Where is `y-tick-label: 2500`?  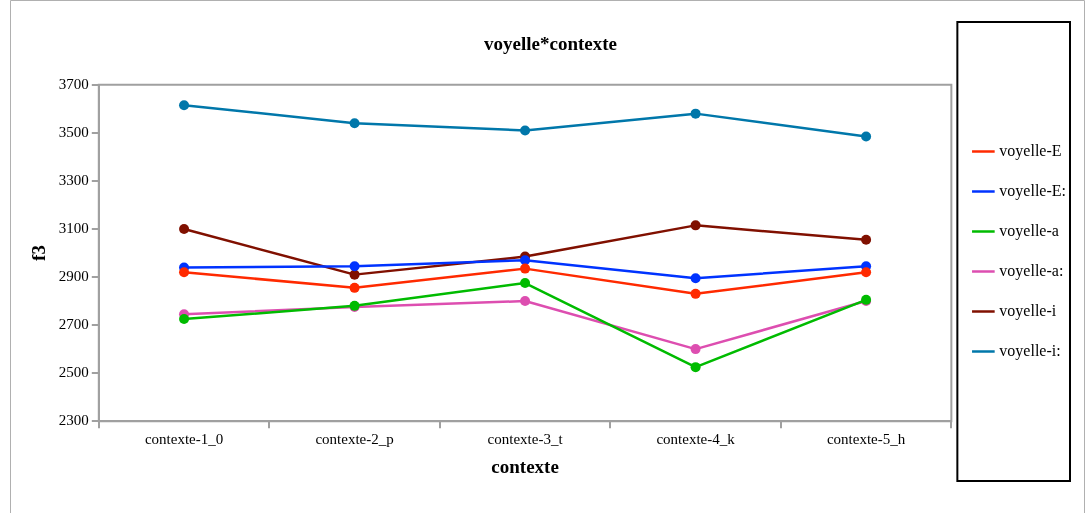 y-tick-label: 2500 is located at coordinates (73, 372).